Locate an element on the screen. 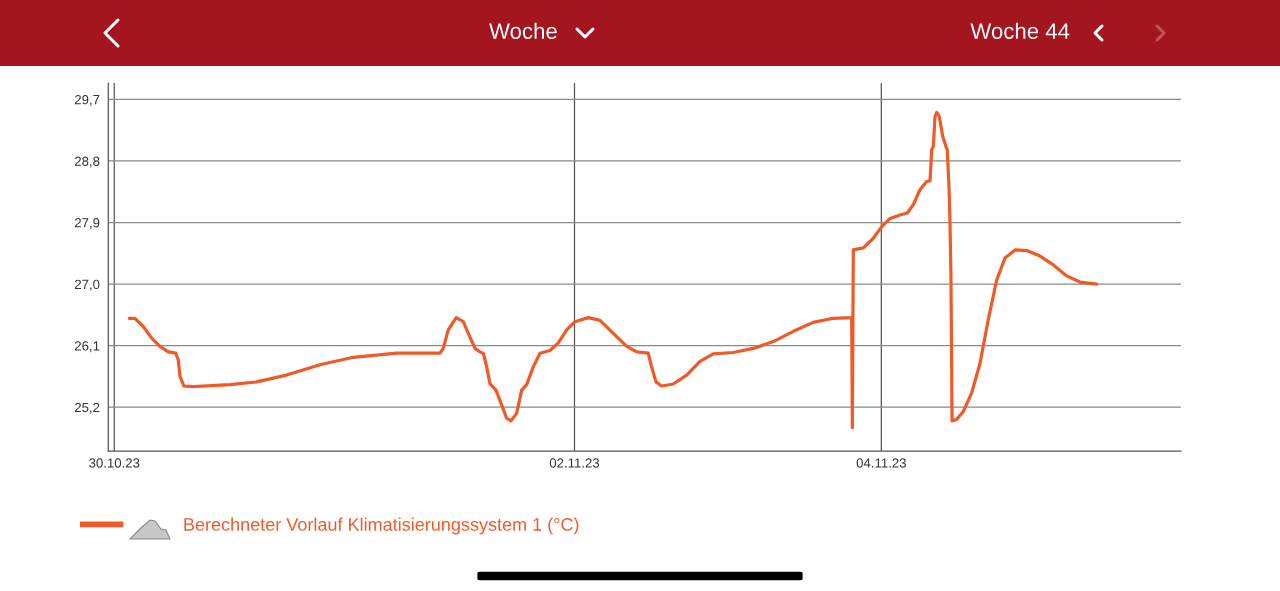  y-tick-label: 27,0 is located at coordinates (87, 285).